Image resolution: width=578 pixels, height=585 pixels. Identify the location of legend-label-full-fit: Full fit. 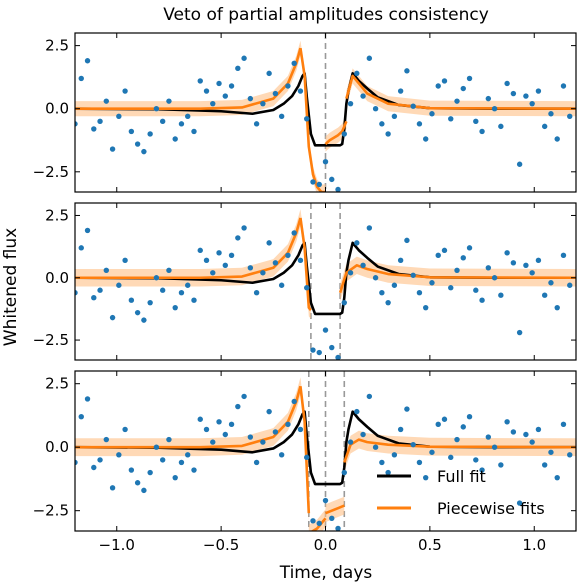
(461, 476).